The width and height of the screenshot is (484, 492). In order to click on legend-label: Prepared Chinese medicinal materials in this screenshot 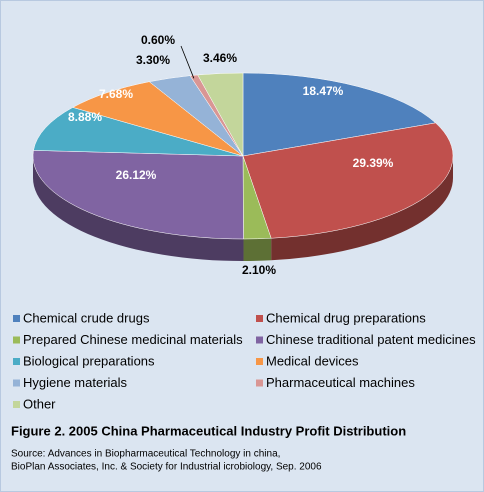, I will do `click(133, 339)`.